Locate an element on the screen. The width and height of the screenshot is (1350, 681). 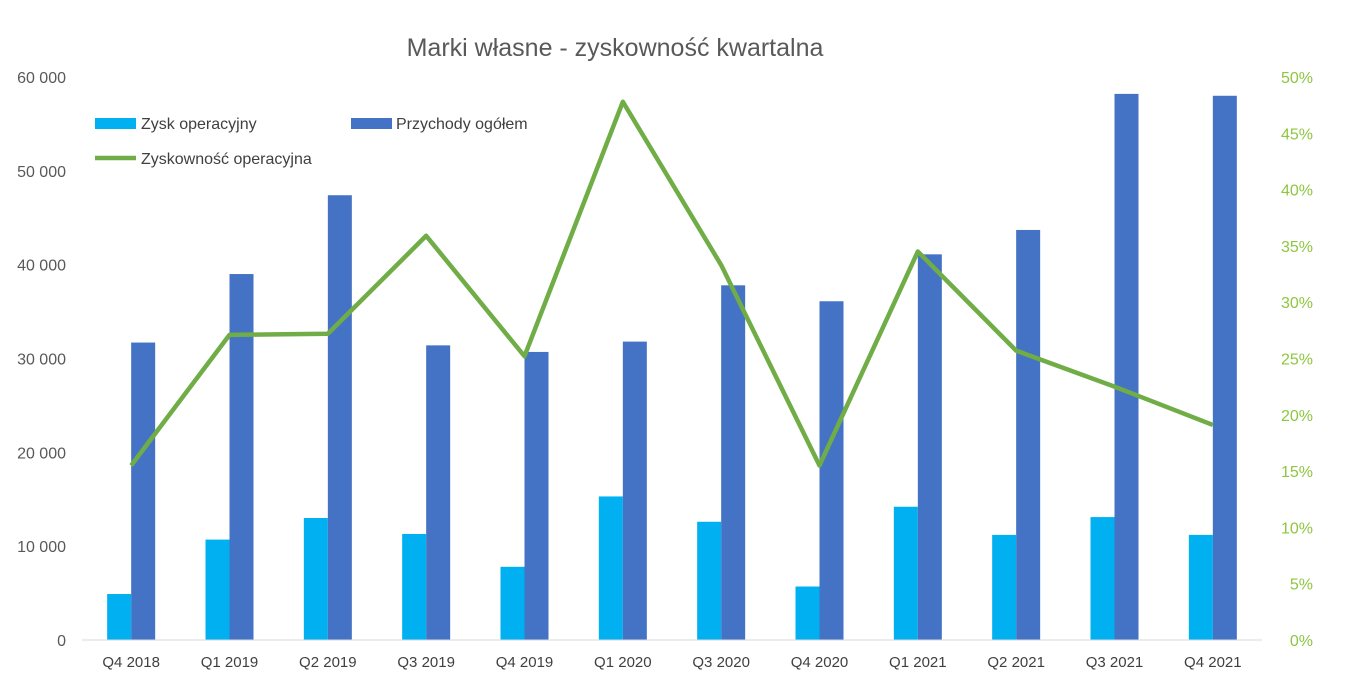
y2-tick-label: 0% is located at coordinates (1301, 641).